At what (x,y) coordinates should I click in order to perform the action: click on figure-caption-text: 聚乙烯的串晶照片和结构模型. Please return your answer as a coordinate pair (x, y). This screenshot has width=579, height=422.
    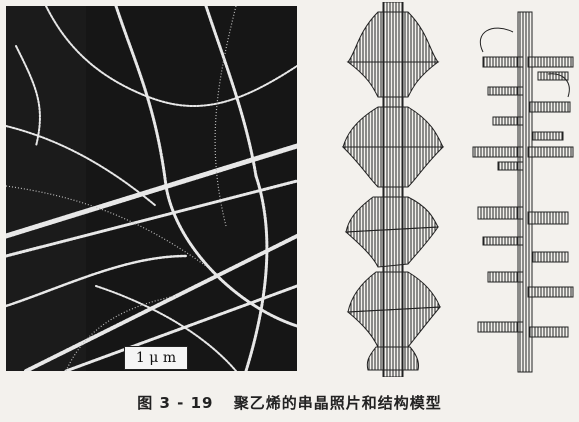
    Looking at the image, I should click on (337, 403).